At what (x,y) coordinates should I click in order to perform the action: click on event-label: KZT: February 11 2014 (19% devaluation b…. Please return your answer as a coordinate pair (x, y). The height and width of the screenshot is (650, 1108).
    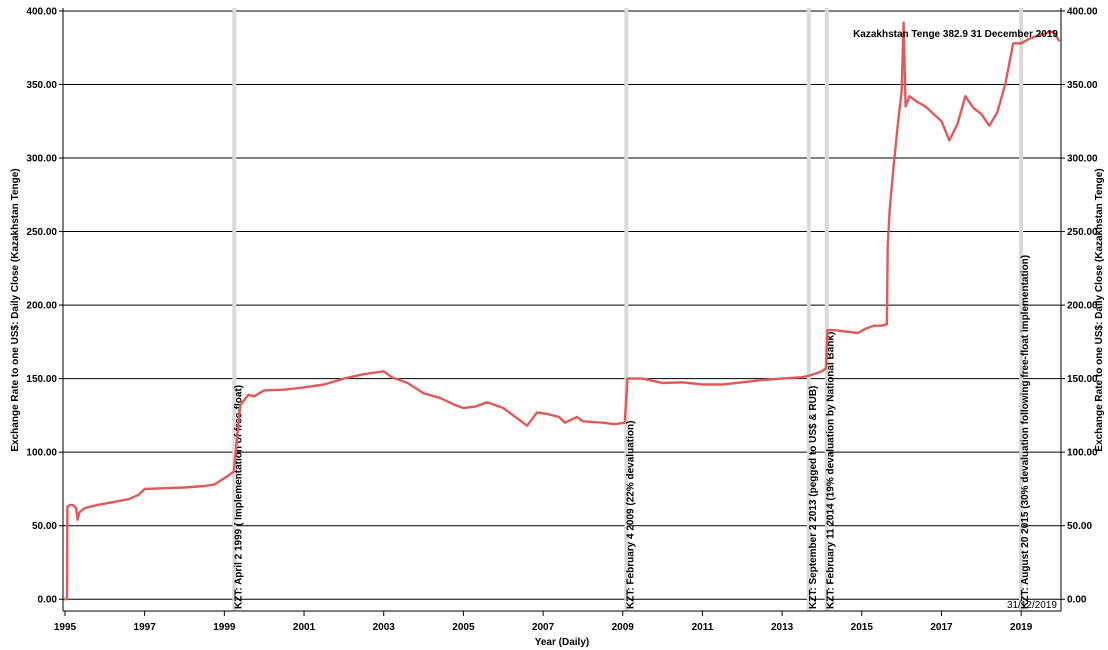
    Looking at the image, I should click on (831, 470).